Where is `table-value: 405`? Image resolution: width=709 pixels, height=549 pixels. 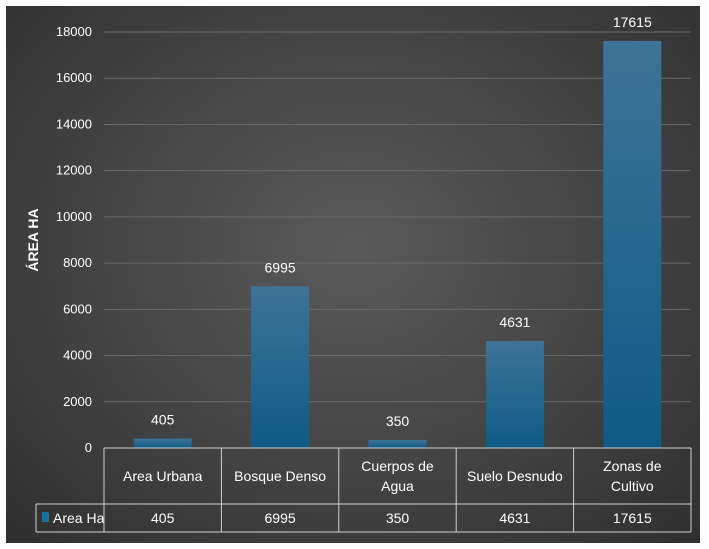
table-value: 405 is located at coordinates (163, 518).